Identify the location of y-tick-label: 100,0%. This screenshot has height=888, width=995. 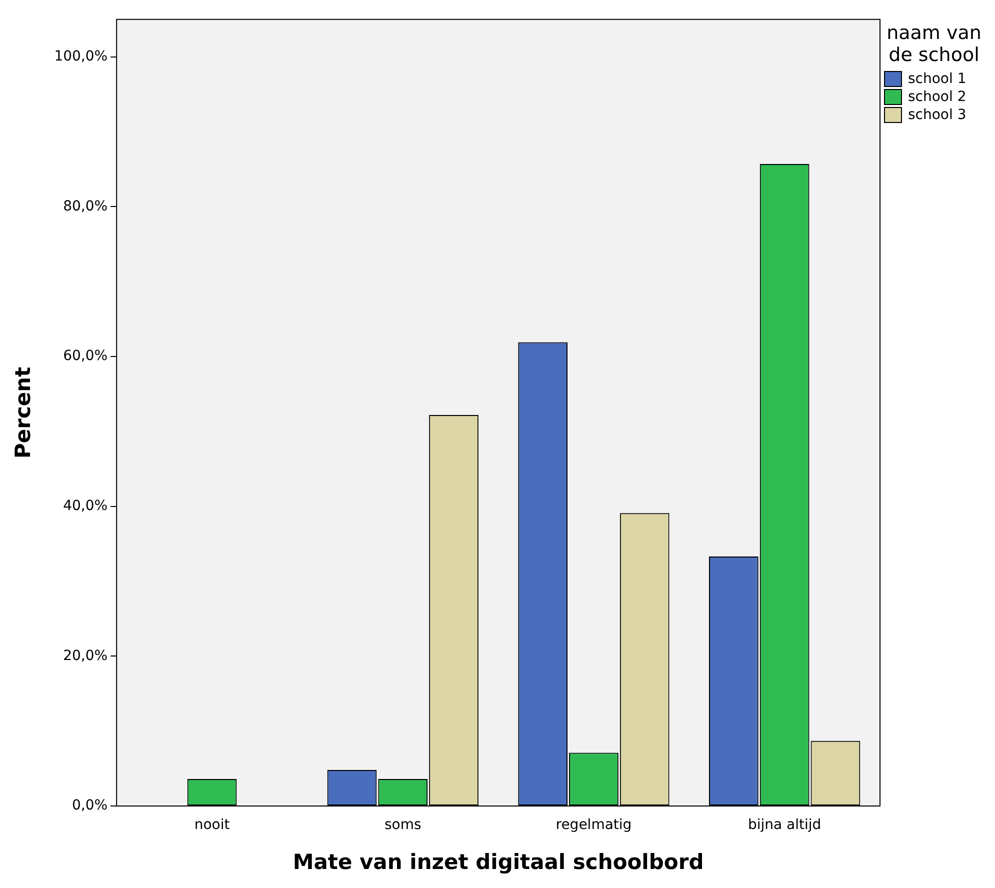
(81, 56).